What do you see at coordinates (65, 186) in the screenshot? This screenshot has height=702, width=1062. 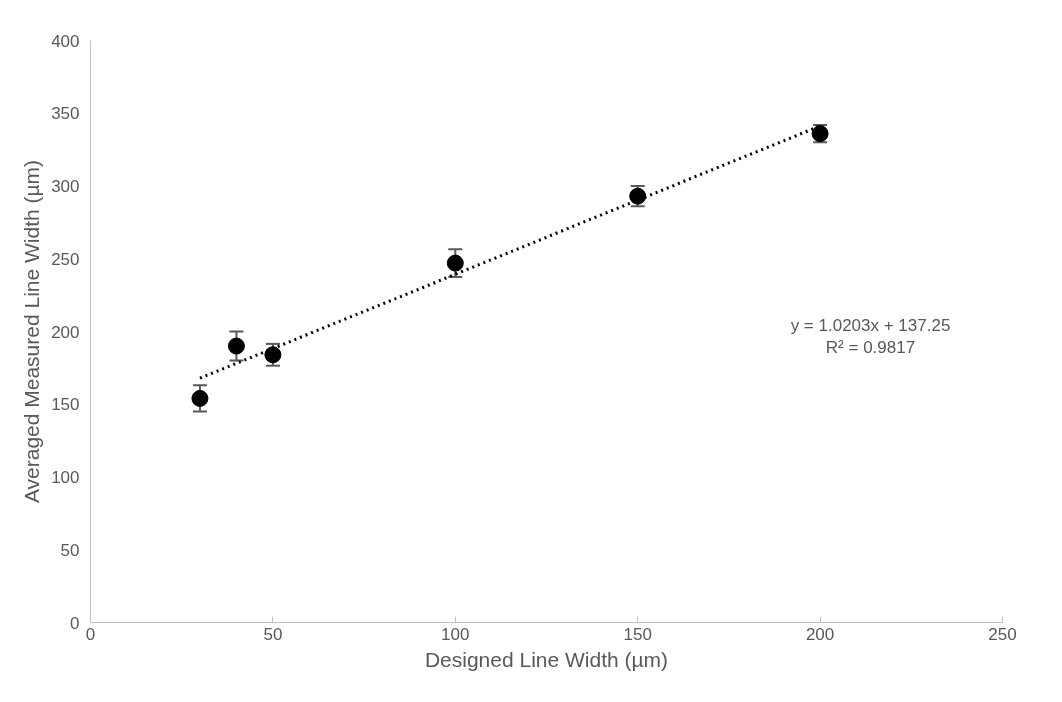 I see `y-tick-label: 300` at bounding box center [65, 186].